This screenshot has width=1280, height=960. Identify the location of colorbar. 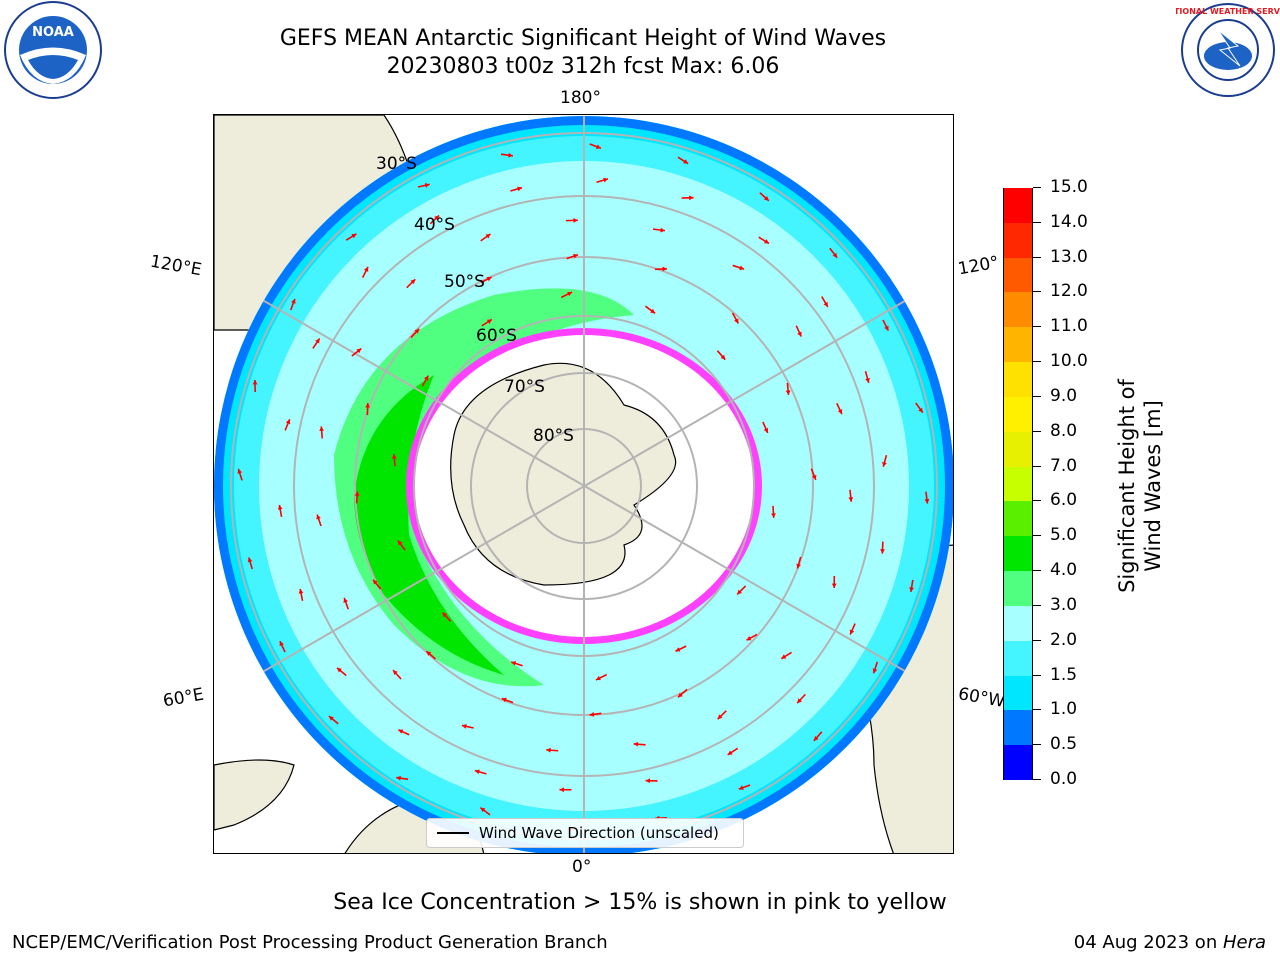
(1018, 483).